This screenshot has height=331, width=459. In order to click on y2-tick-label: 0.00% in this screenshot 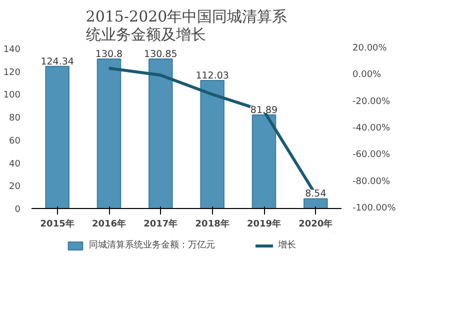, I will do `click(367, 75)`.